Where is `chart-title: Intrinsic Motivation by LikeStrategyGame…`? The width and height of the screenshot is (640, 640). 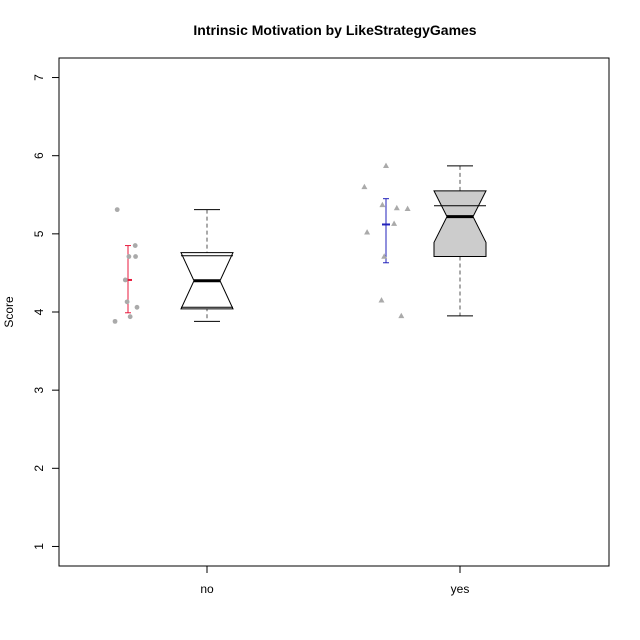
chart-title: Intrinsic Motivation by LikeStrategyGame… is located at coordinates (334, 30).